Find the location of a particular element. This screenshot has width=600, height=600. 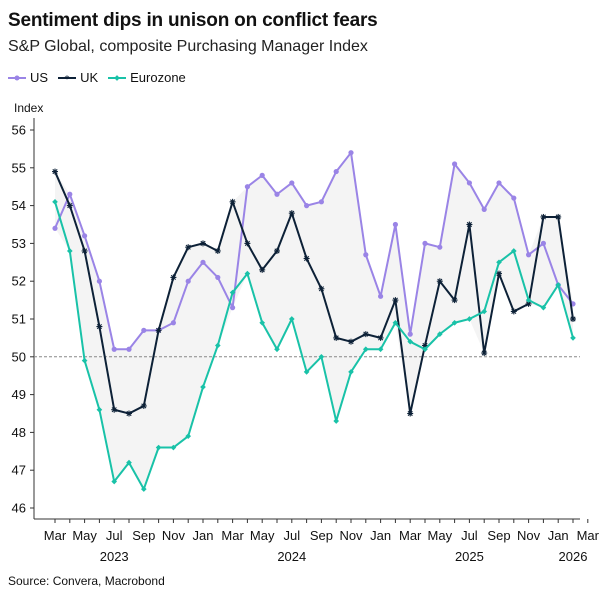

legend-label-us: US is located at coordinates (39, 77).